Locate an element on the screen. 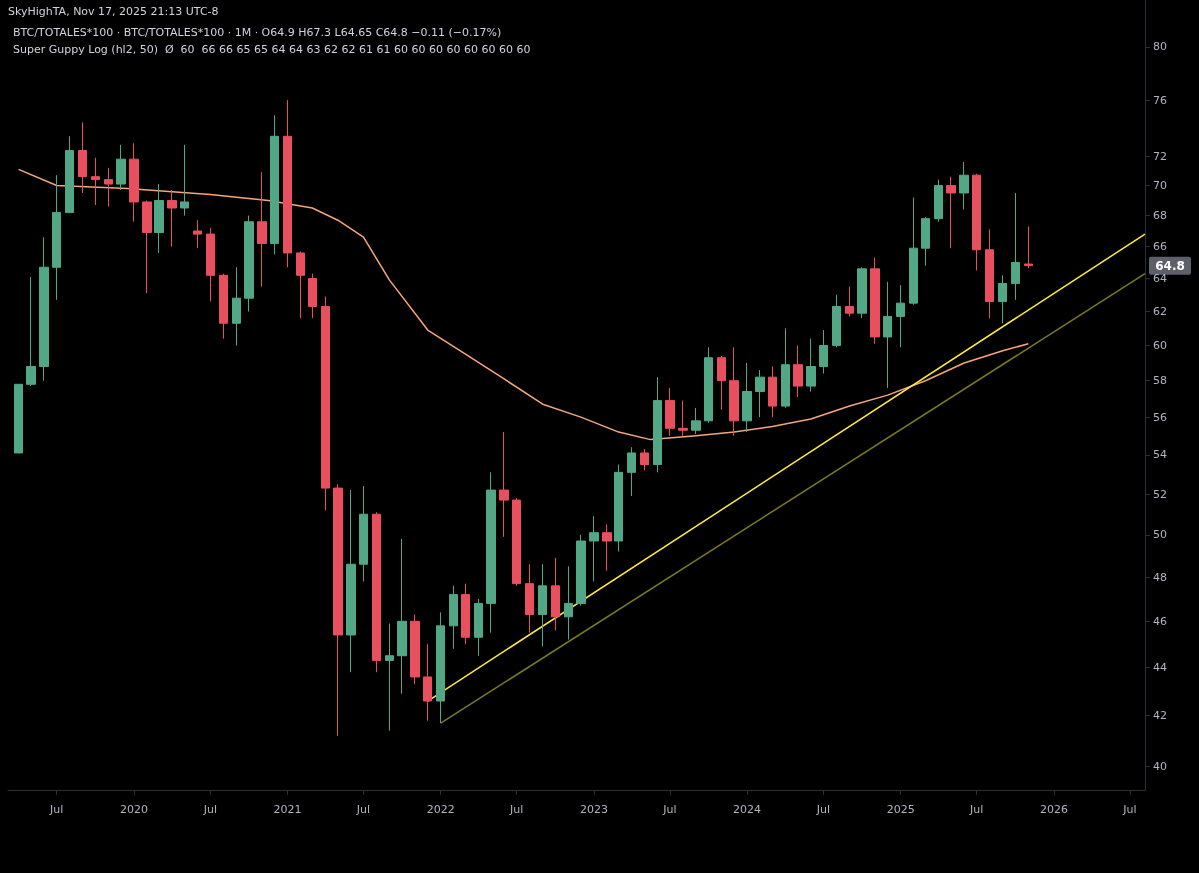  y-tick-label: 68 is located at coordinates (1160, 216).